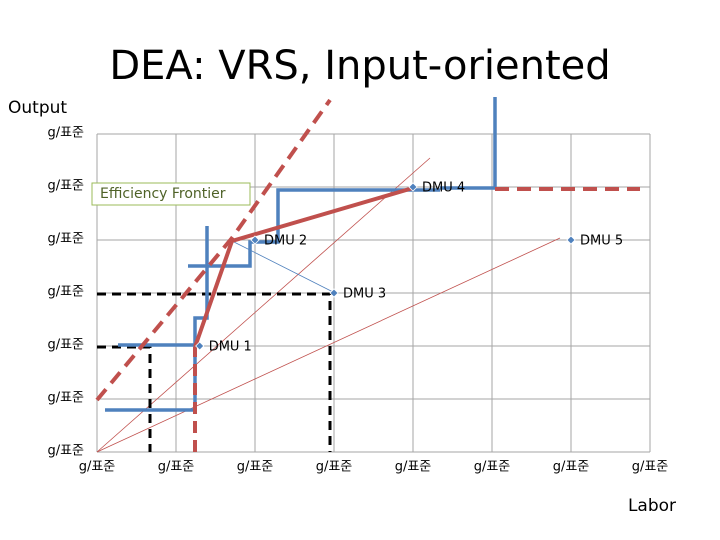 The image size is (720, 540). I want to click on x-axis-label: Labor, so click(652, 506).